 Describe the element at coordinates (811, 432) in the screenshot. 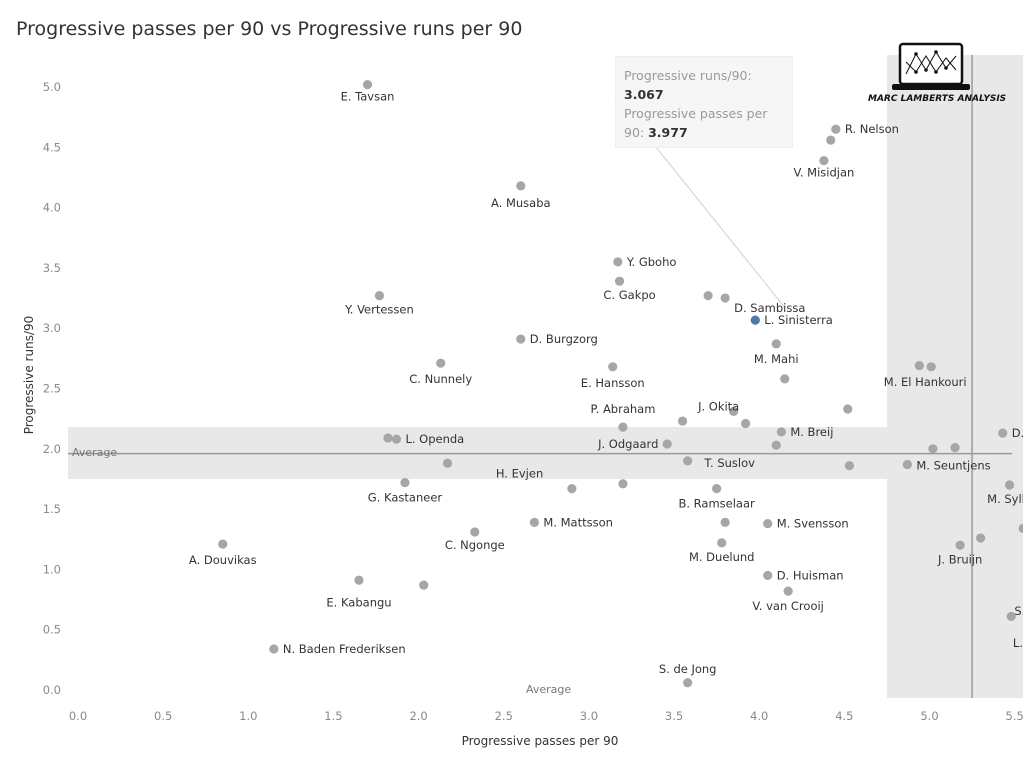

I see `point-label: M. Breij` at that location.